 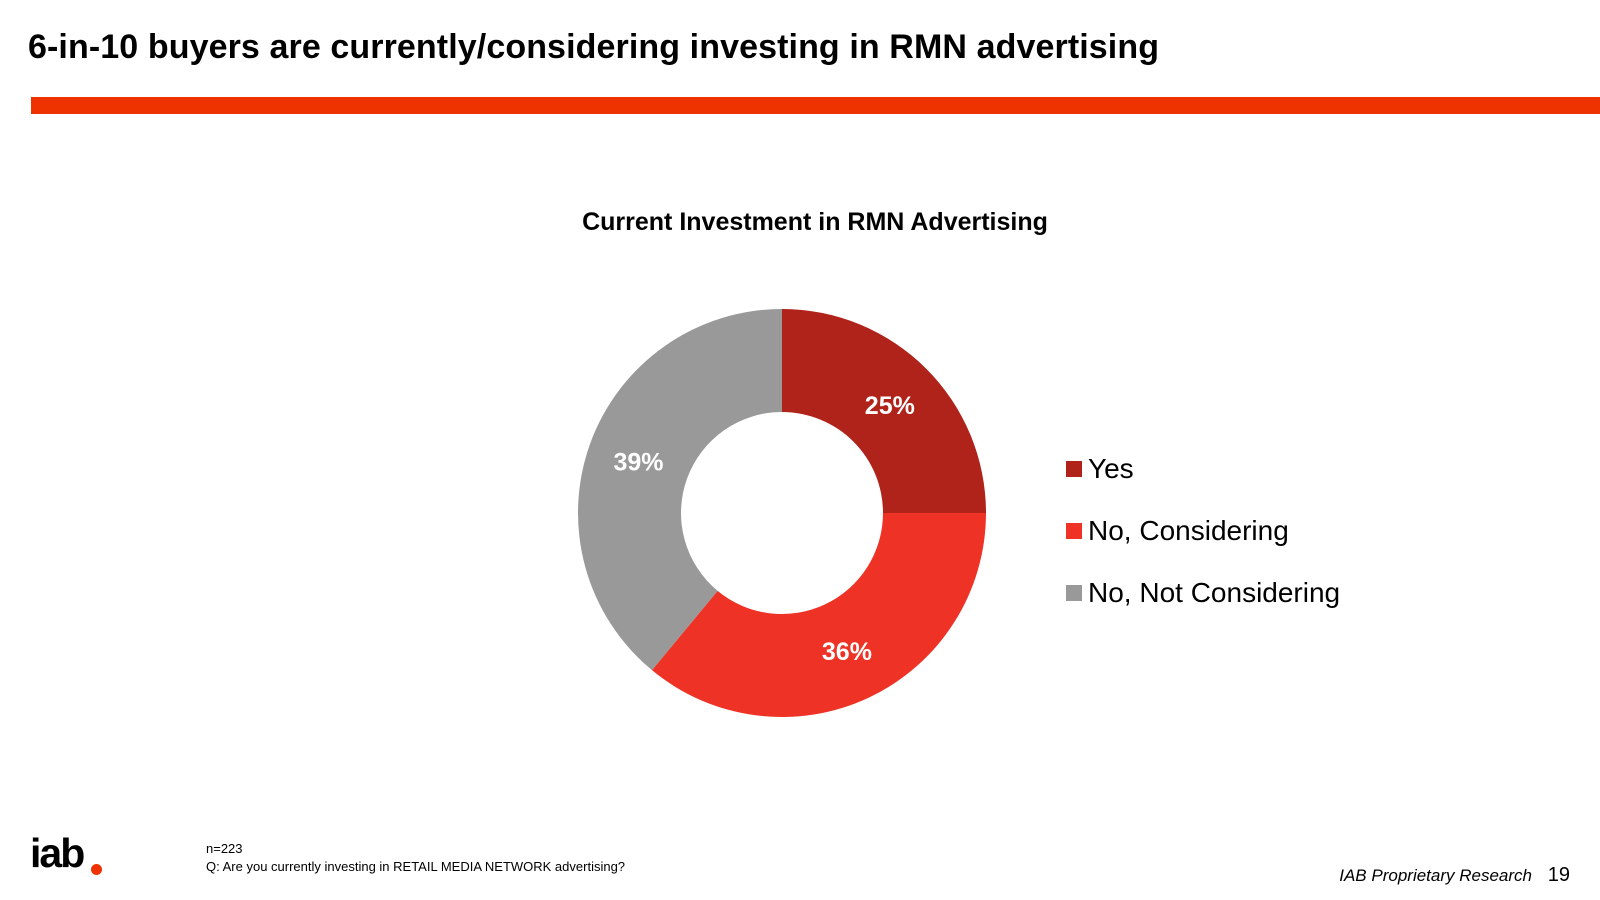 I want to click on donut-slice-no-considering, so click(x=818, y=615).